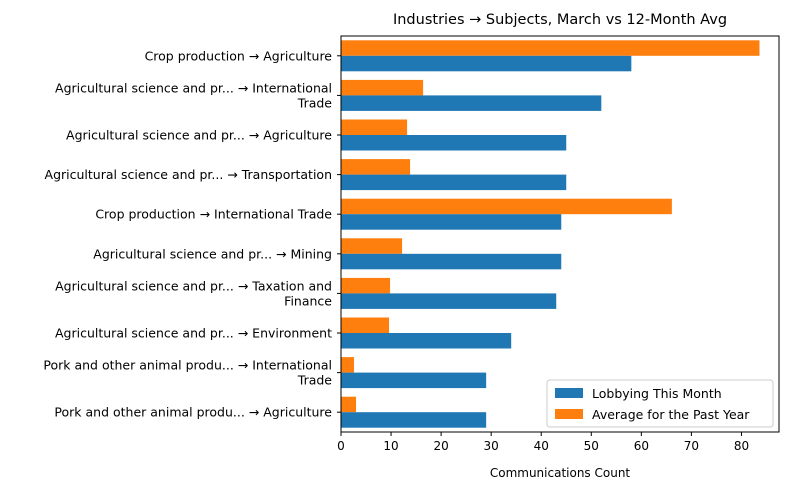 The image size is (790, 490). What do you see at coordinates (671, 414) in the screenshot?
I see `legend-label: Average for the Past Year` at bounding box center [671, 414].